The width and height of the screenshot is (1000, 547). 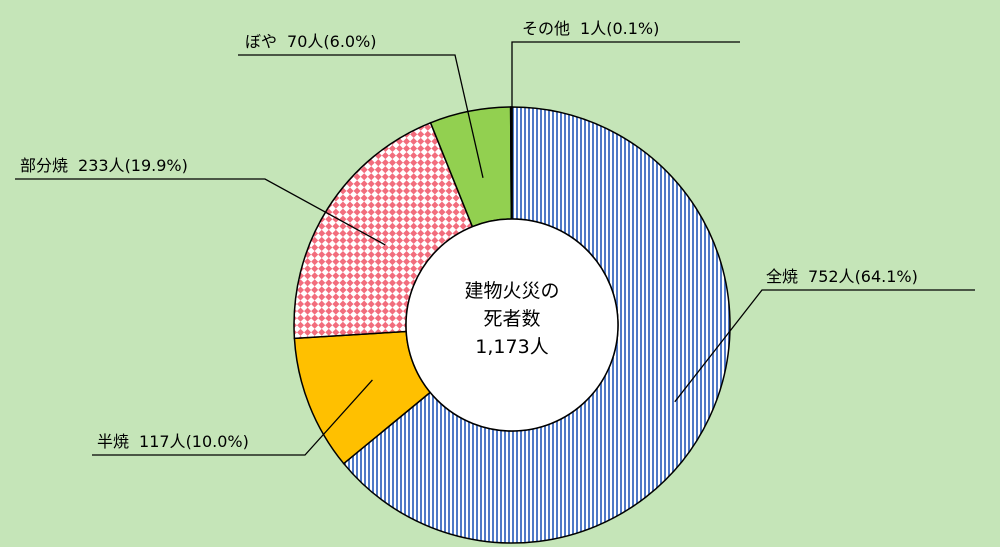 I want to click on center-label-line-2: 死者数, so click(x=511, y=319).